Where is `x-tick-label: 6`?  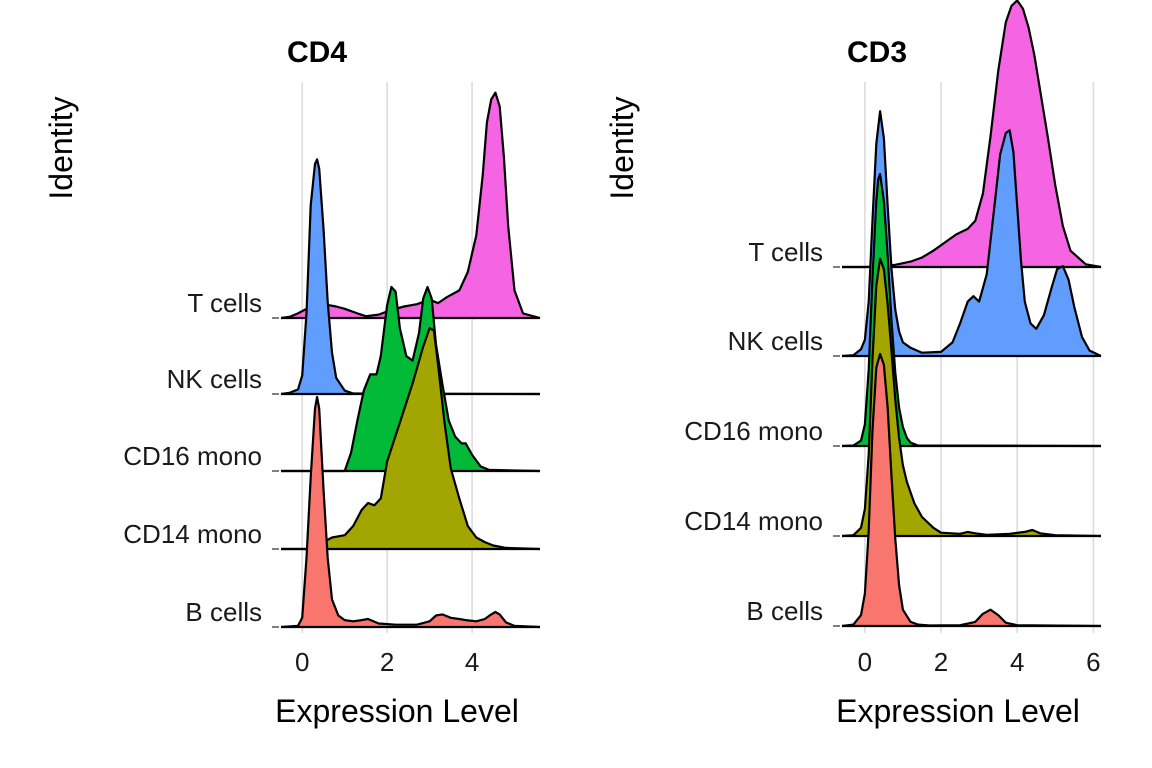
x-tick-label: 6 is located at coordinates (1093, 662).